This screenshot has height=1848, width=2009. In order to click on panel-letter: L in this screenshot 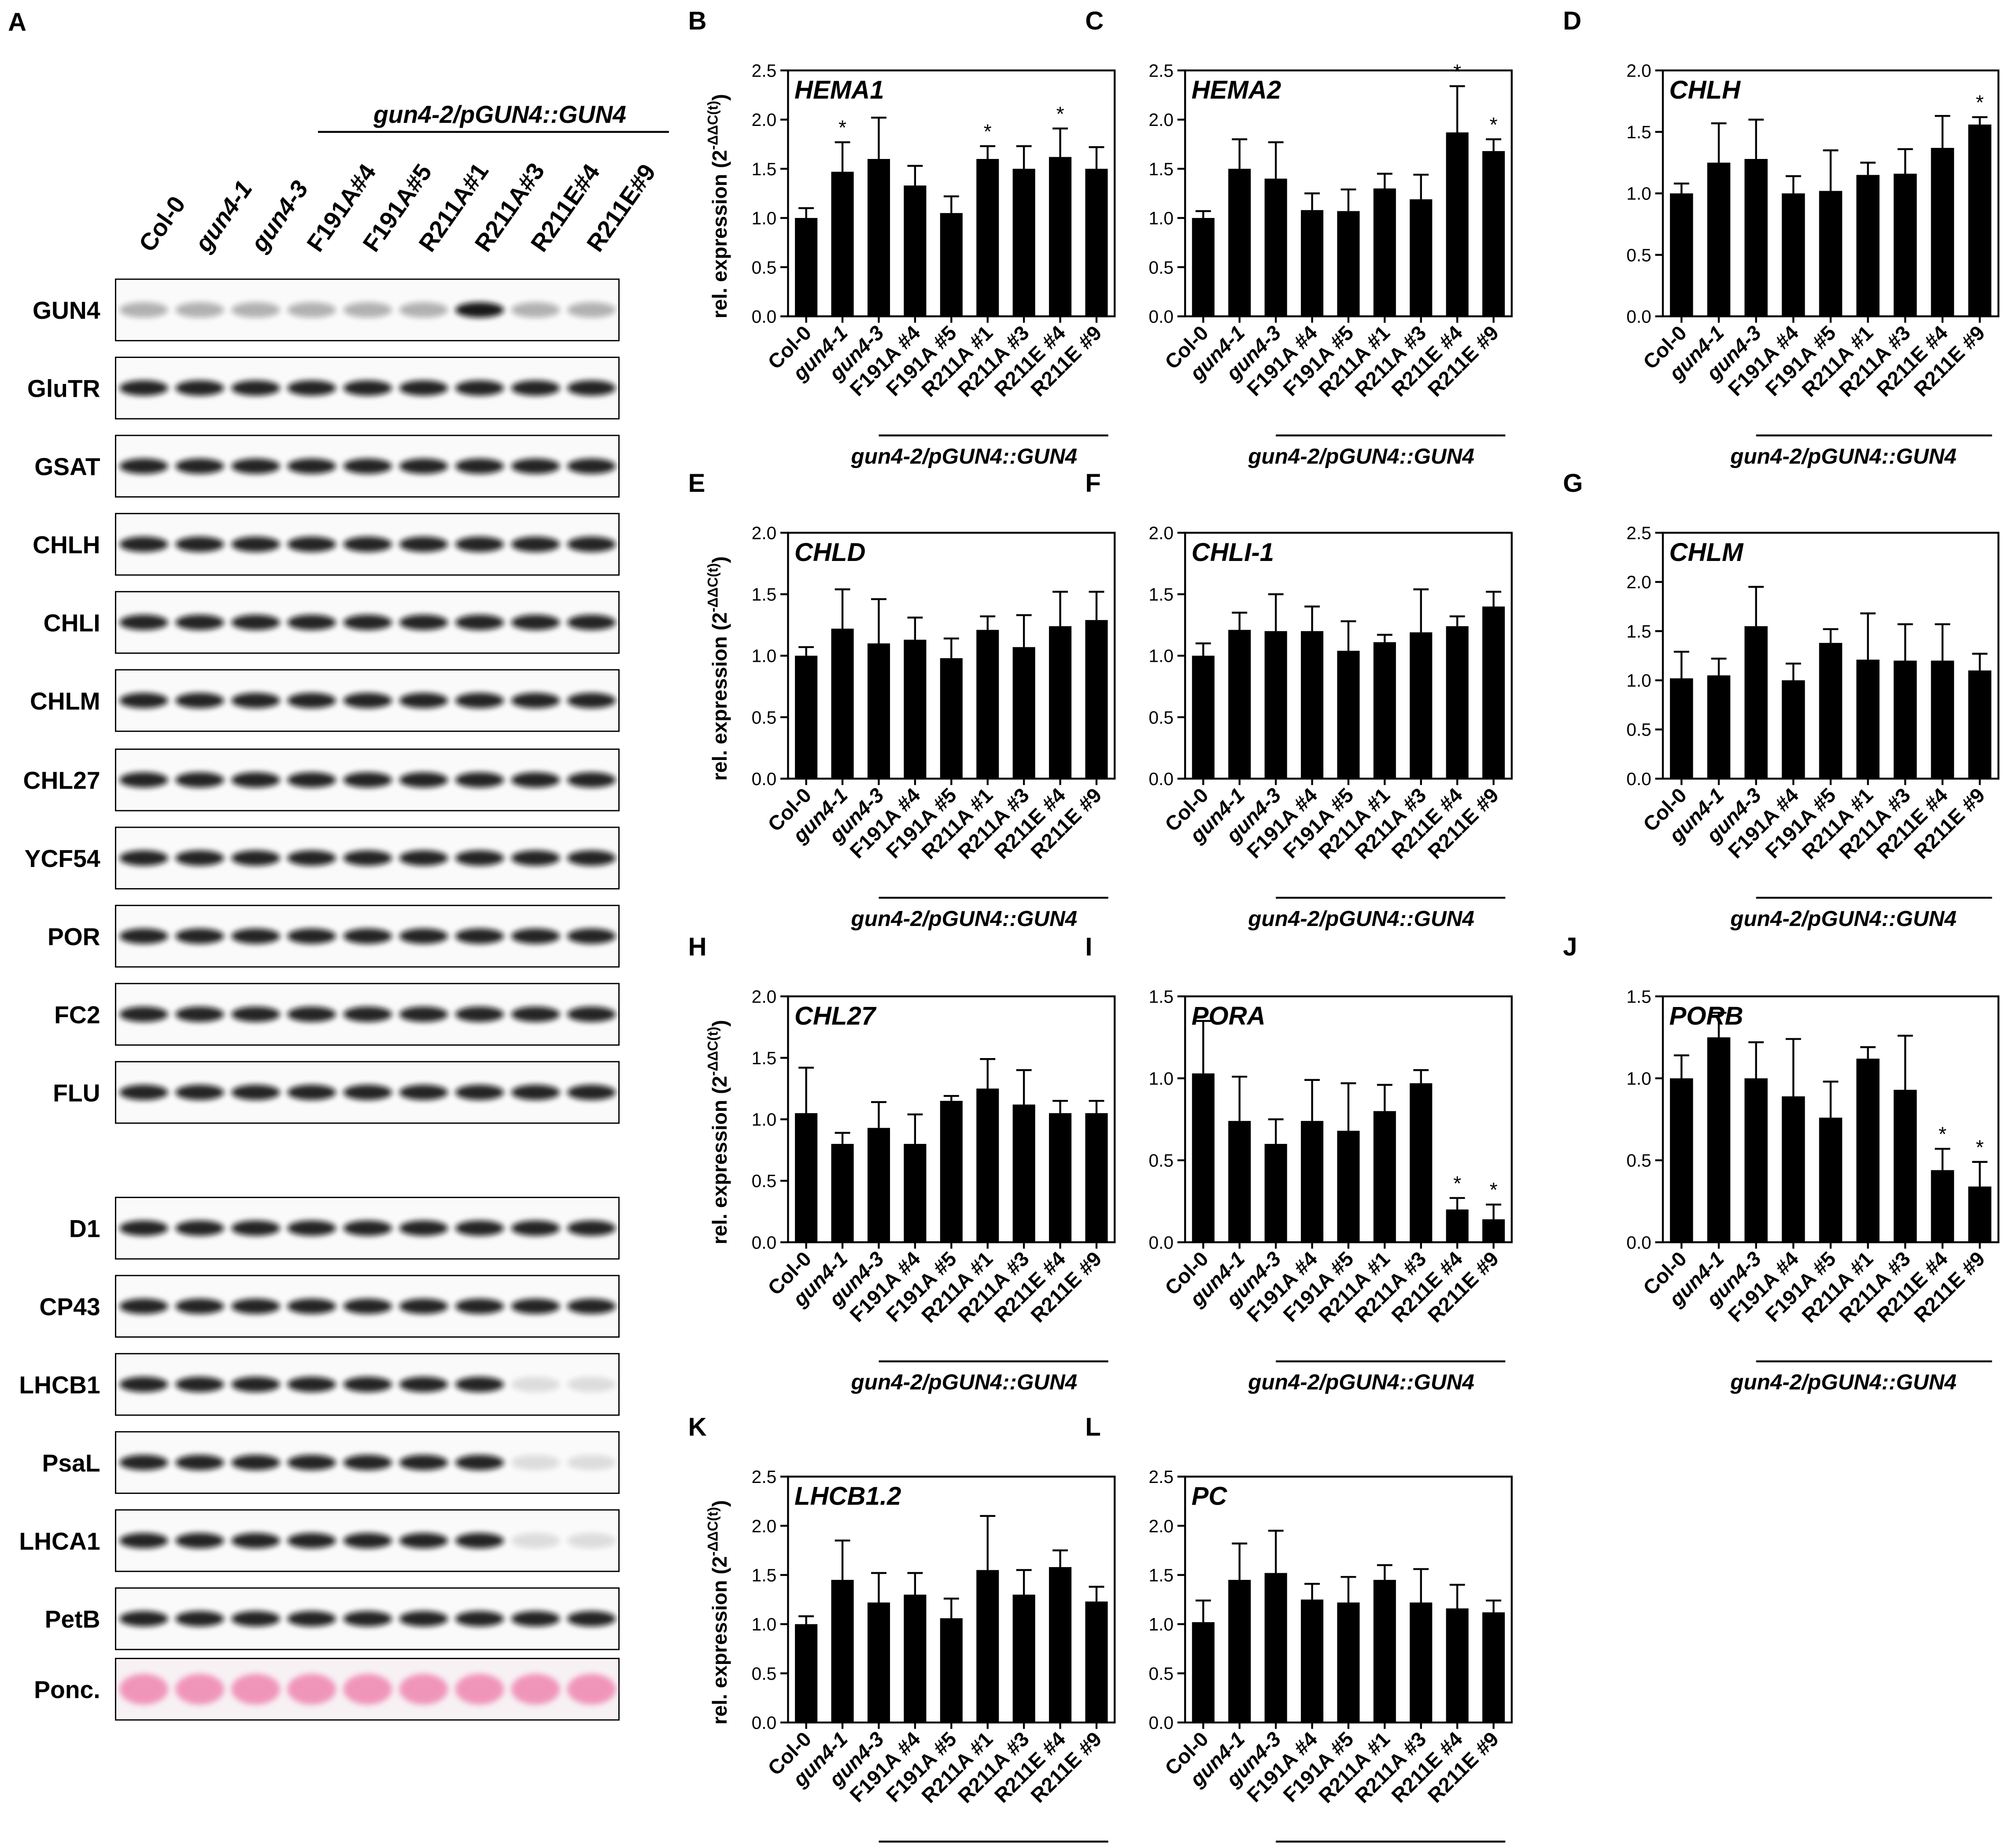, I will do `click(1093, 1427)`.